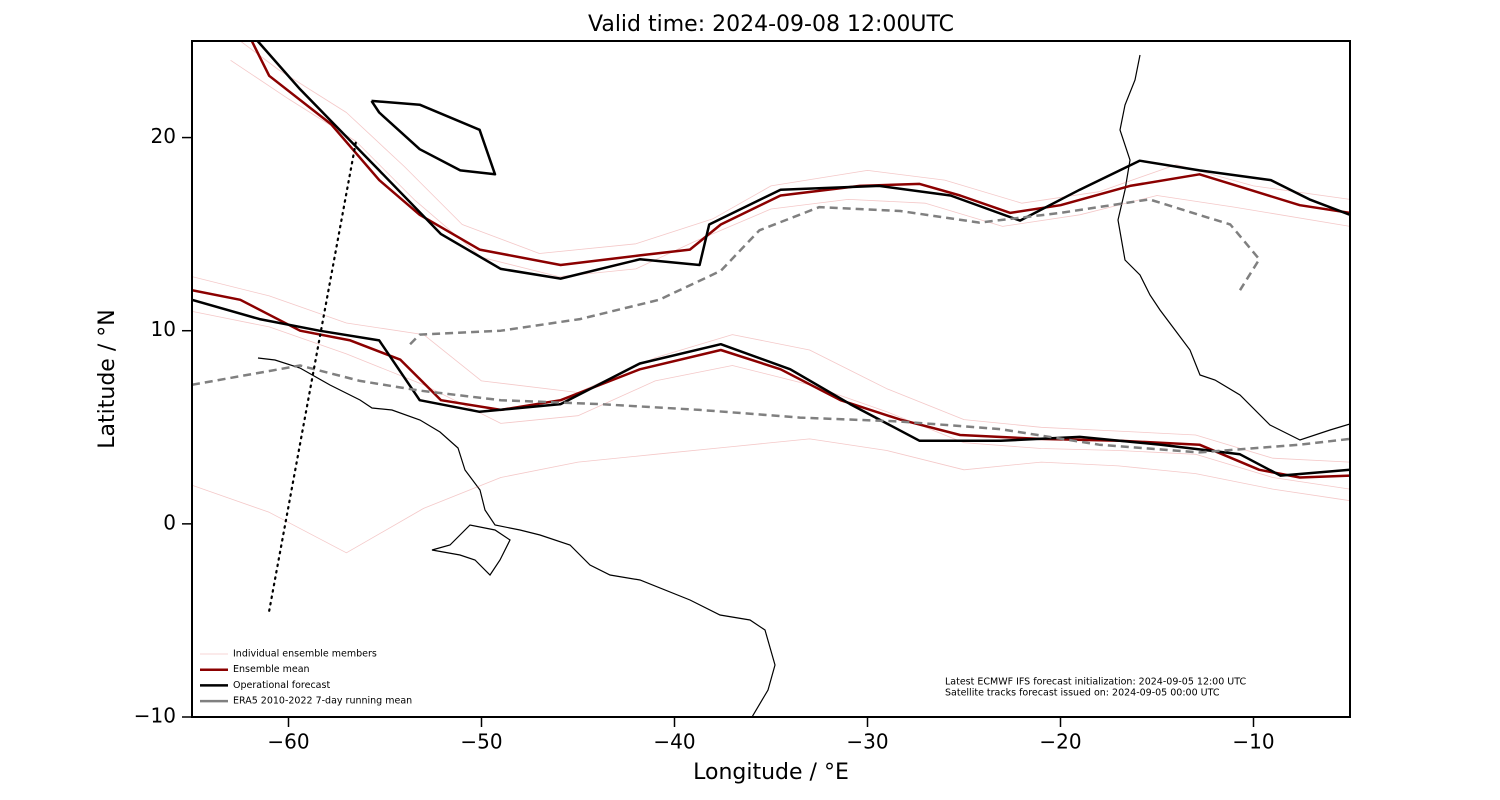 The width and height of the screenshot is (1500, 800). What do you see at coordinates (163, 329) in the screenshot?
I see `y-tick-label: 10` at bounding box center [163, 329].